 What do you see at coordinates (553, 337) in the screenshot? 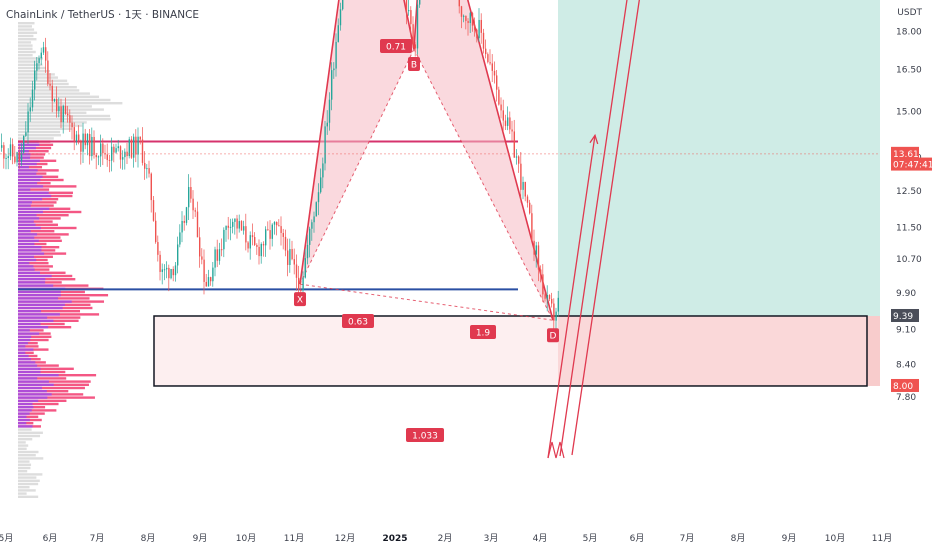
I see `point-label-d: D` at bounding box center [553, 337].